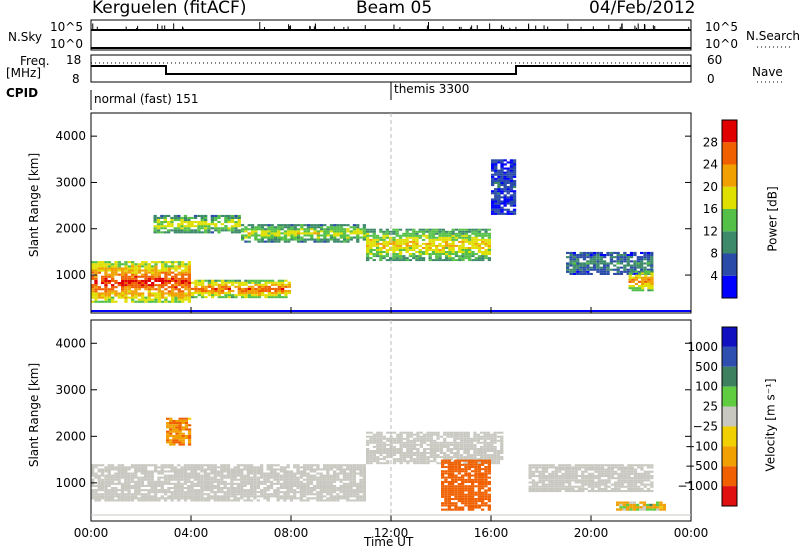 The width and height of the screenshot is (800, 554). I want to click on velocity-colorbar-tick: 1000, so click(702, 347).